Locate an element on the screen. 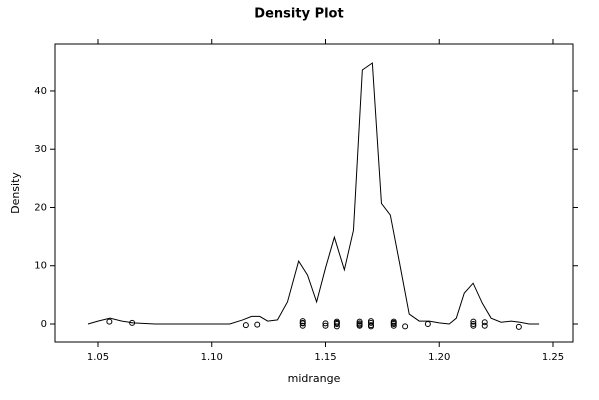 The width and height of the screenshot is (599, 400). y-axis-label: Density is located at coordinates (15, 193).